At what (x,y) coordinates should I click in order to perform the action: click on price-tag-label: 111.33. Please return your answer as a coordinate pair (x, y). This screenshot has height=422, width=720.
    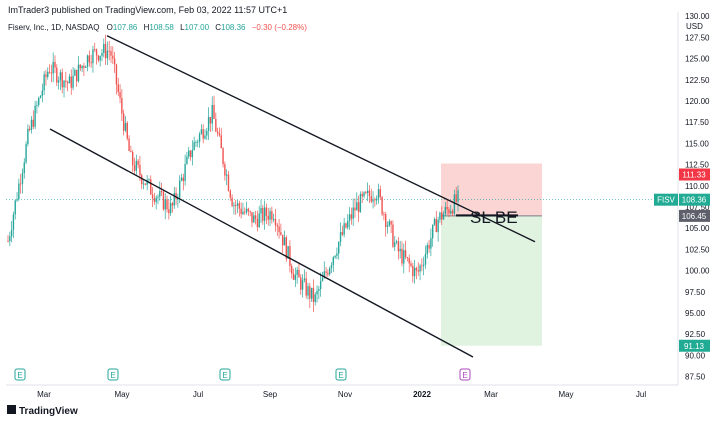
    Looking at the image, I should click on (694, 175).